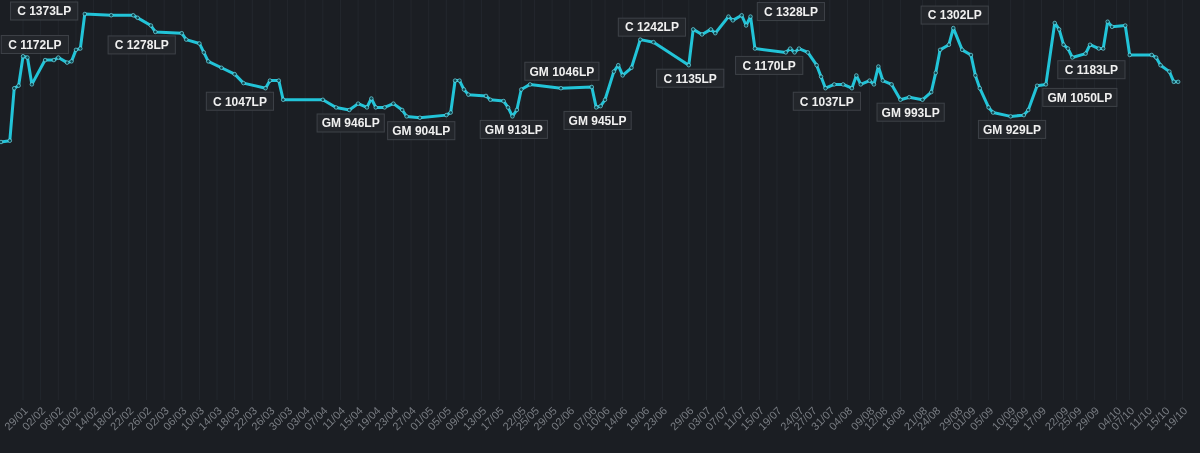 The image size is (1200, 453). I want to click on annotation: C 1183LP, so click(1091, 70).